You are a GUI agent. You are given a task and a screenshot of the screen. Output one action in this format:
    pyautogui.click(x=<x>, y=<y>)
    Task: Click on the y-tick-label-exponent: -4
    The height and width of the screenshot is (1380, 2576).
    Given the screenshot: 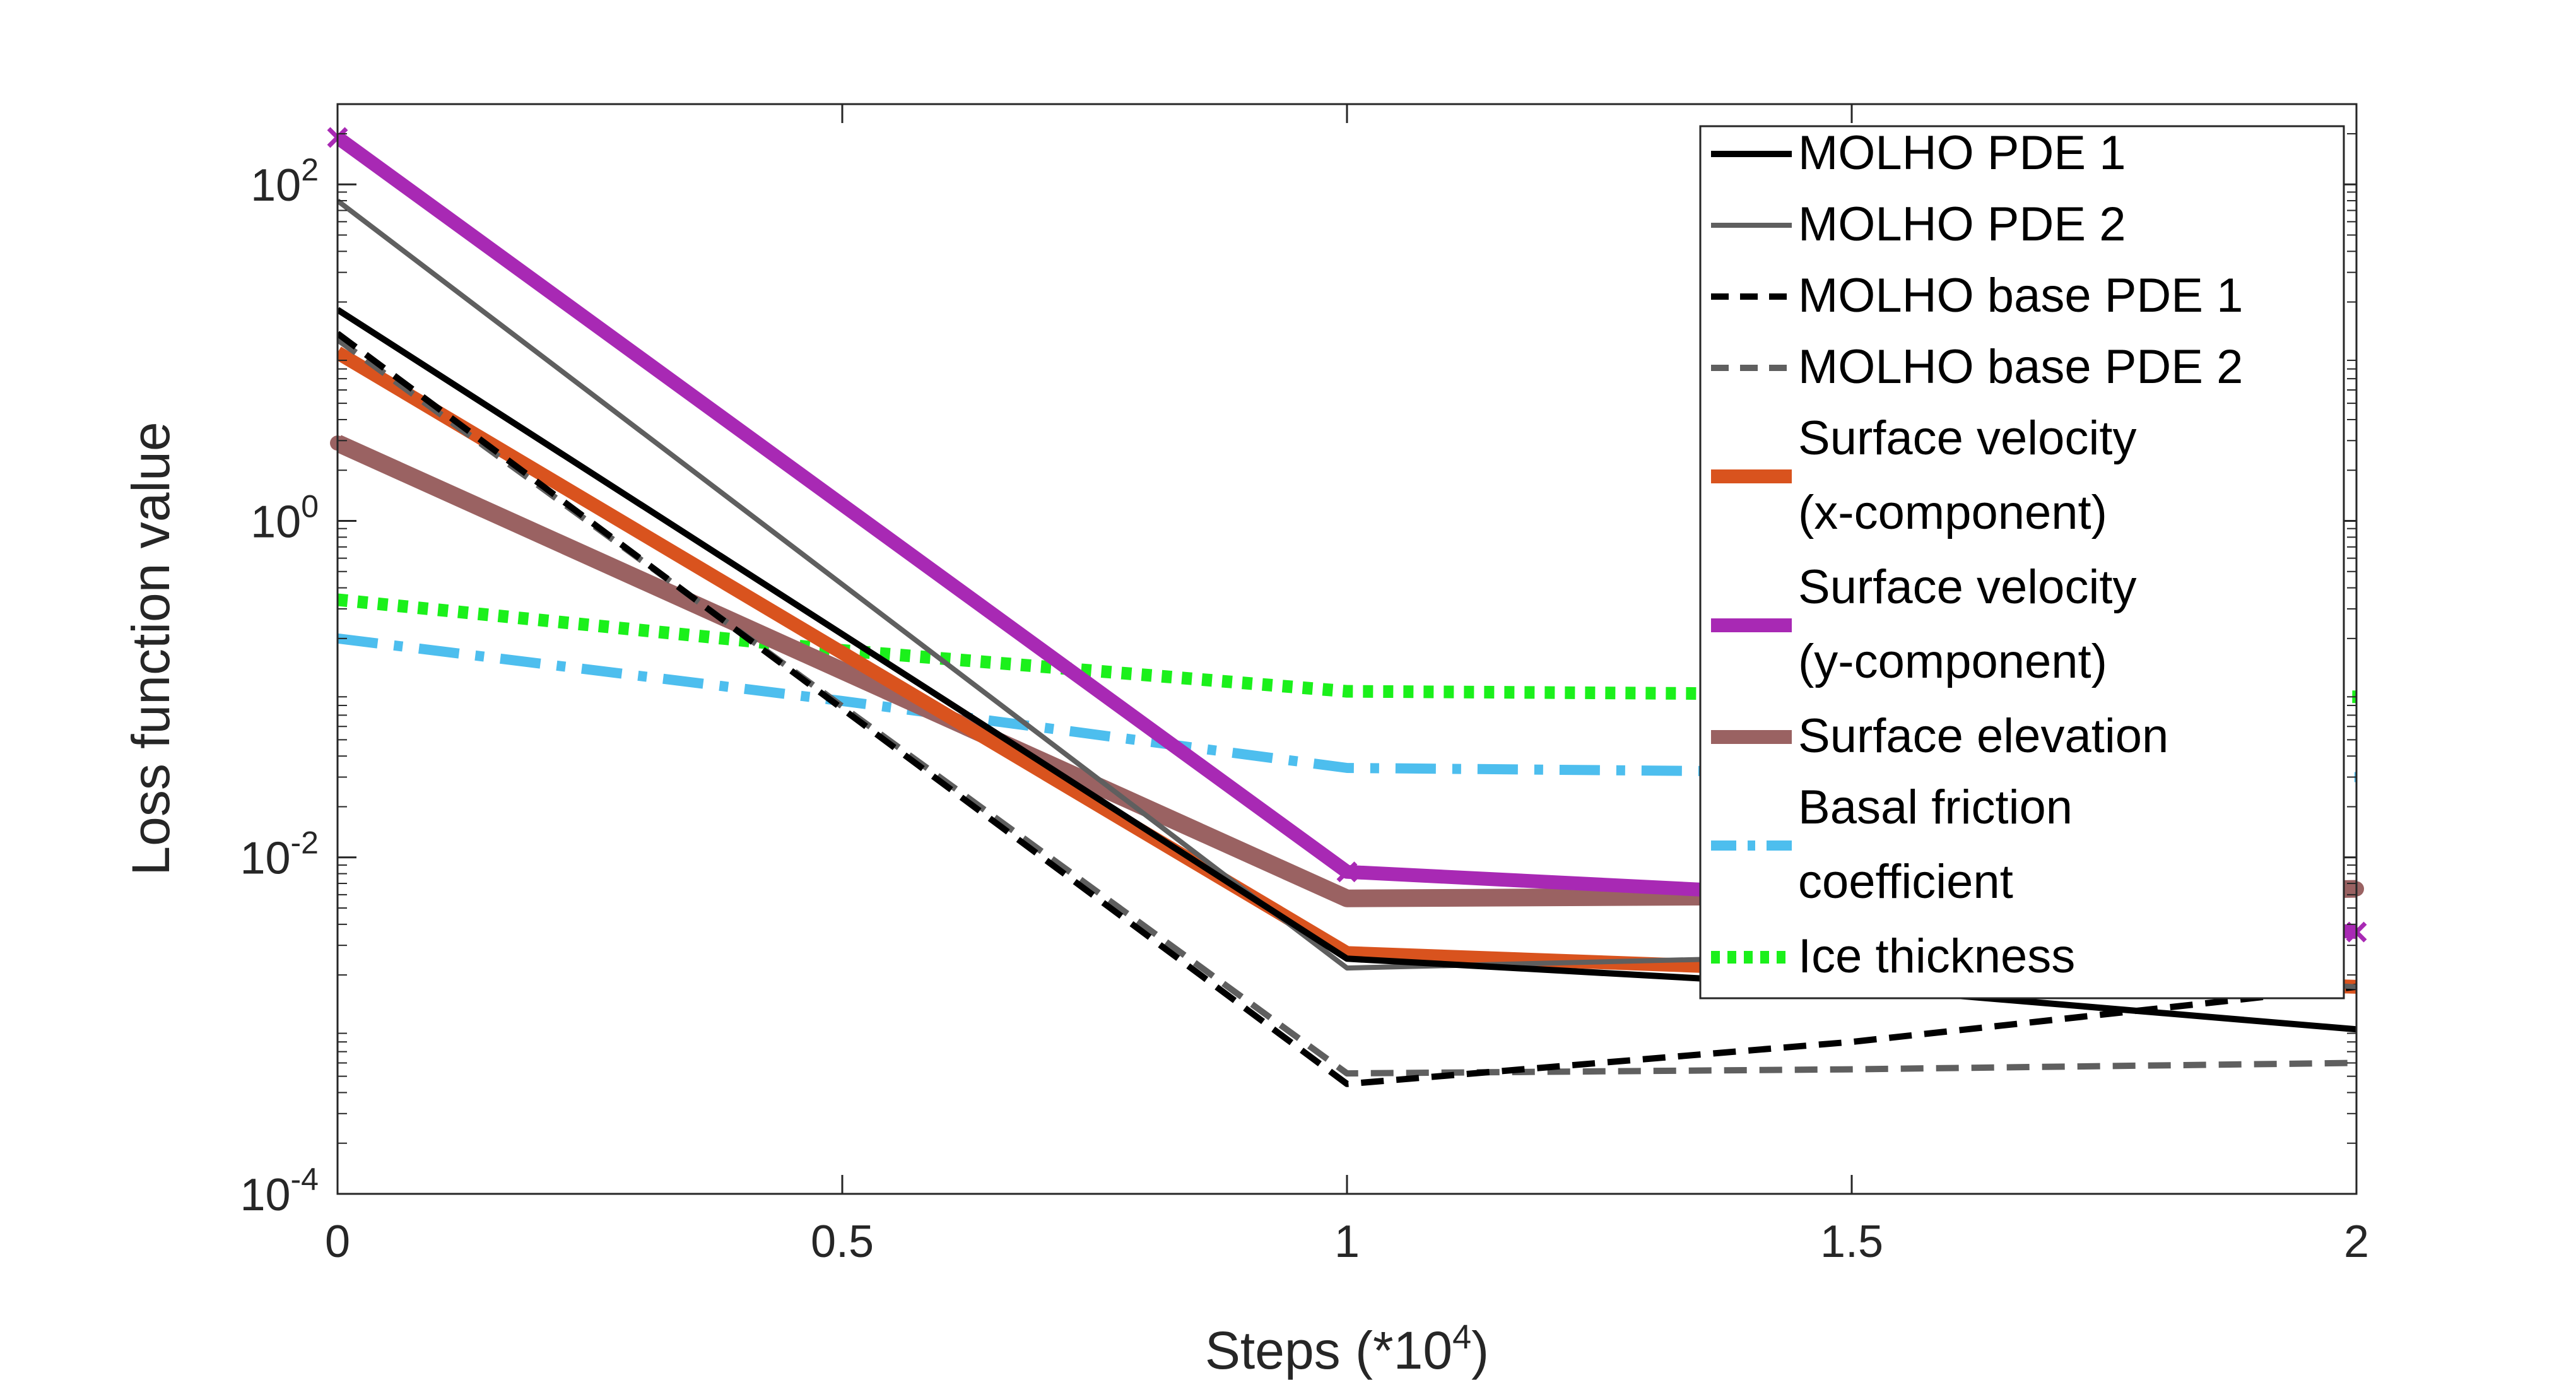 What is the action you would take?
    pyautogui.click(x=305, y=1179)
    